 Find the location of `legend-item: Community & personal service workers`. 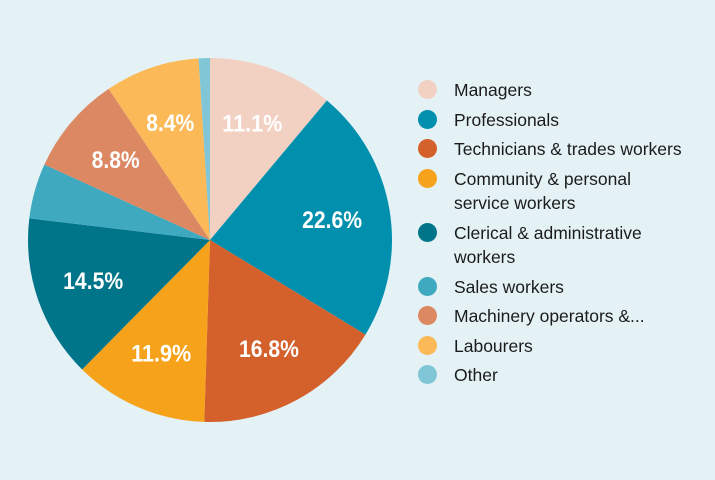

legend-item: Community & personal service workers is located at coordinates (563, 191).